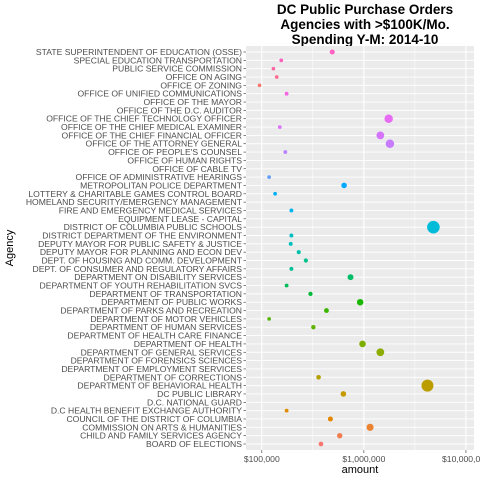  Describe the element at coordinates (158, 277) in the screenshot. I see `y-tick-label: DEPARTMENT ON DISABILITY SERVICES` at that location.